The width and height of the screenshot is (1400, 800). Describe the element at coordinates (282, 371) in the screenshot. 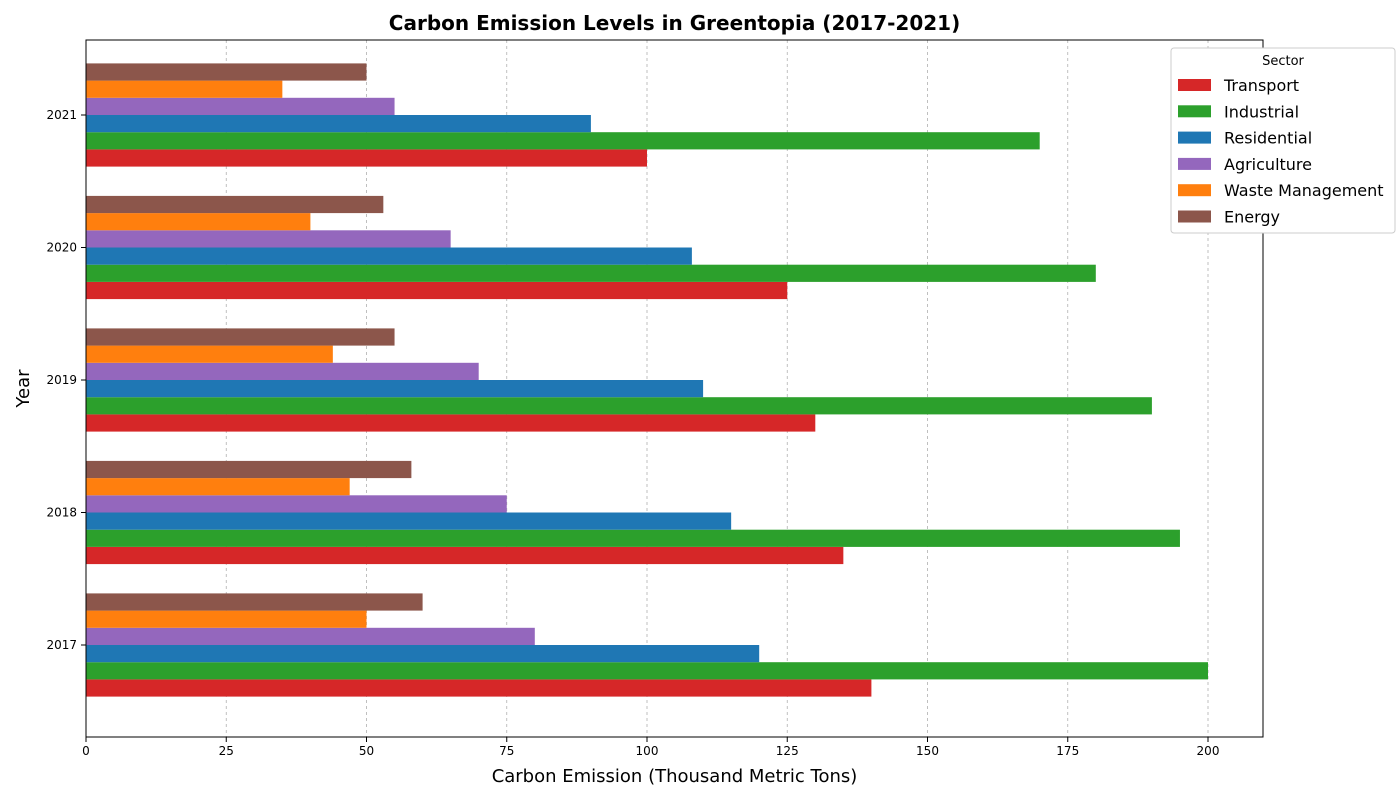

I see `bar-agriculture-2019` at that location.